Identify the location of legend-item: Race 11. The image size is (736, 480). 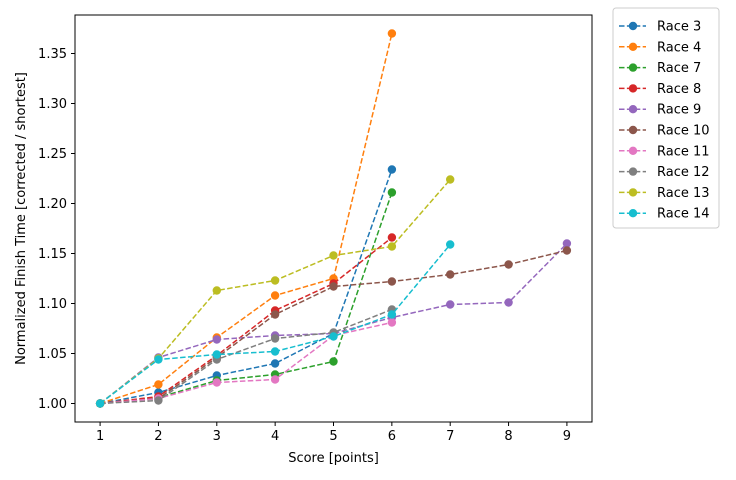
(664, 151).